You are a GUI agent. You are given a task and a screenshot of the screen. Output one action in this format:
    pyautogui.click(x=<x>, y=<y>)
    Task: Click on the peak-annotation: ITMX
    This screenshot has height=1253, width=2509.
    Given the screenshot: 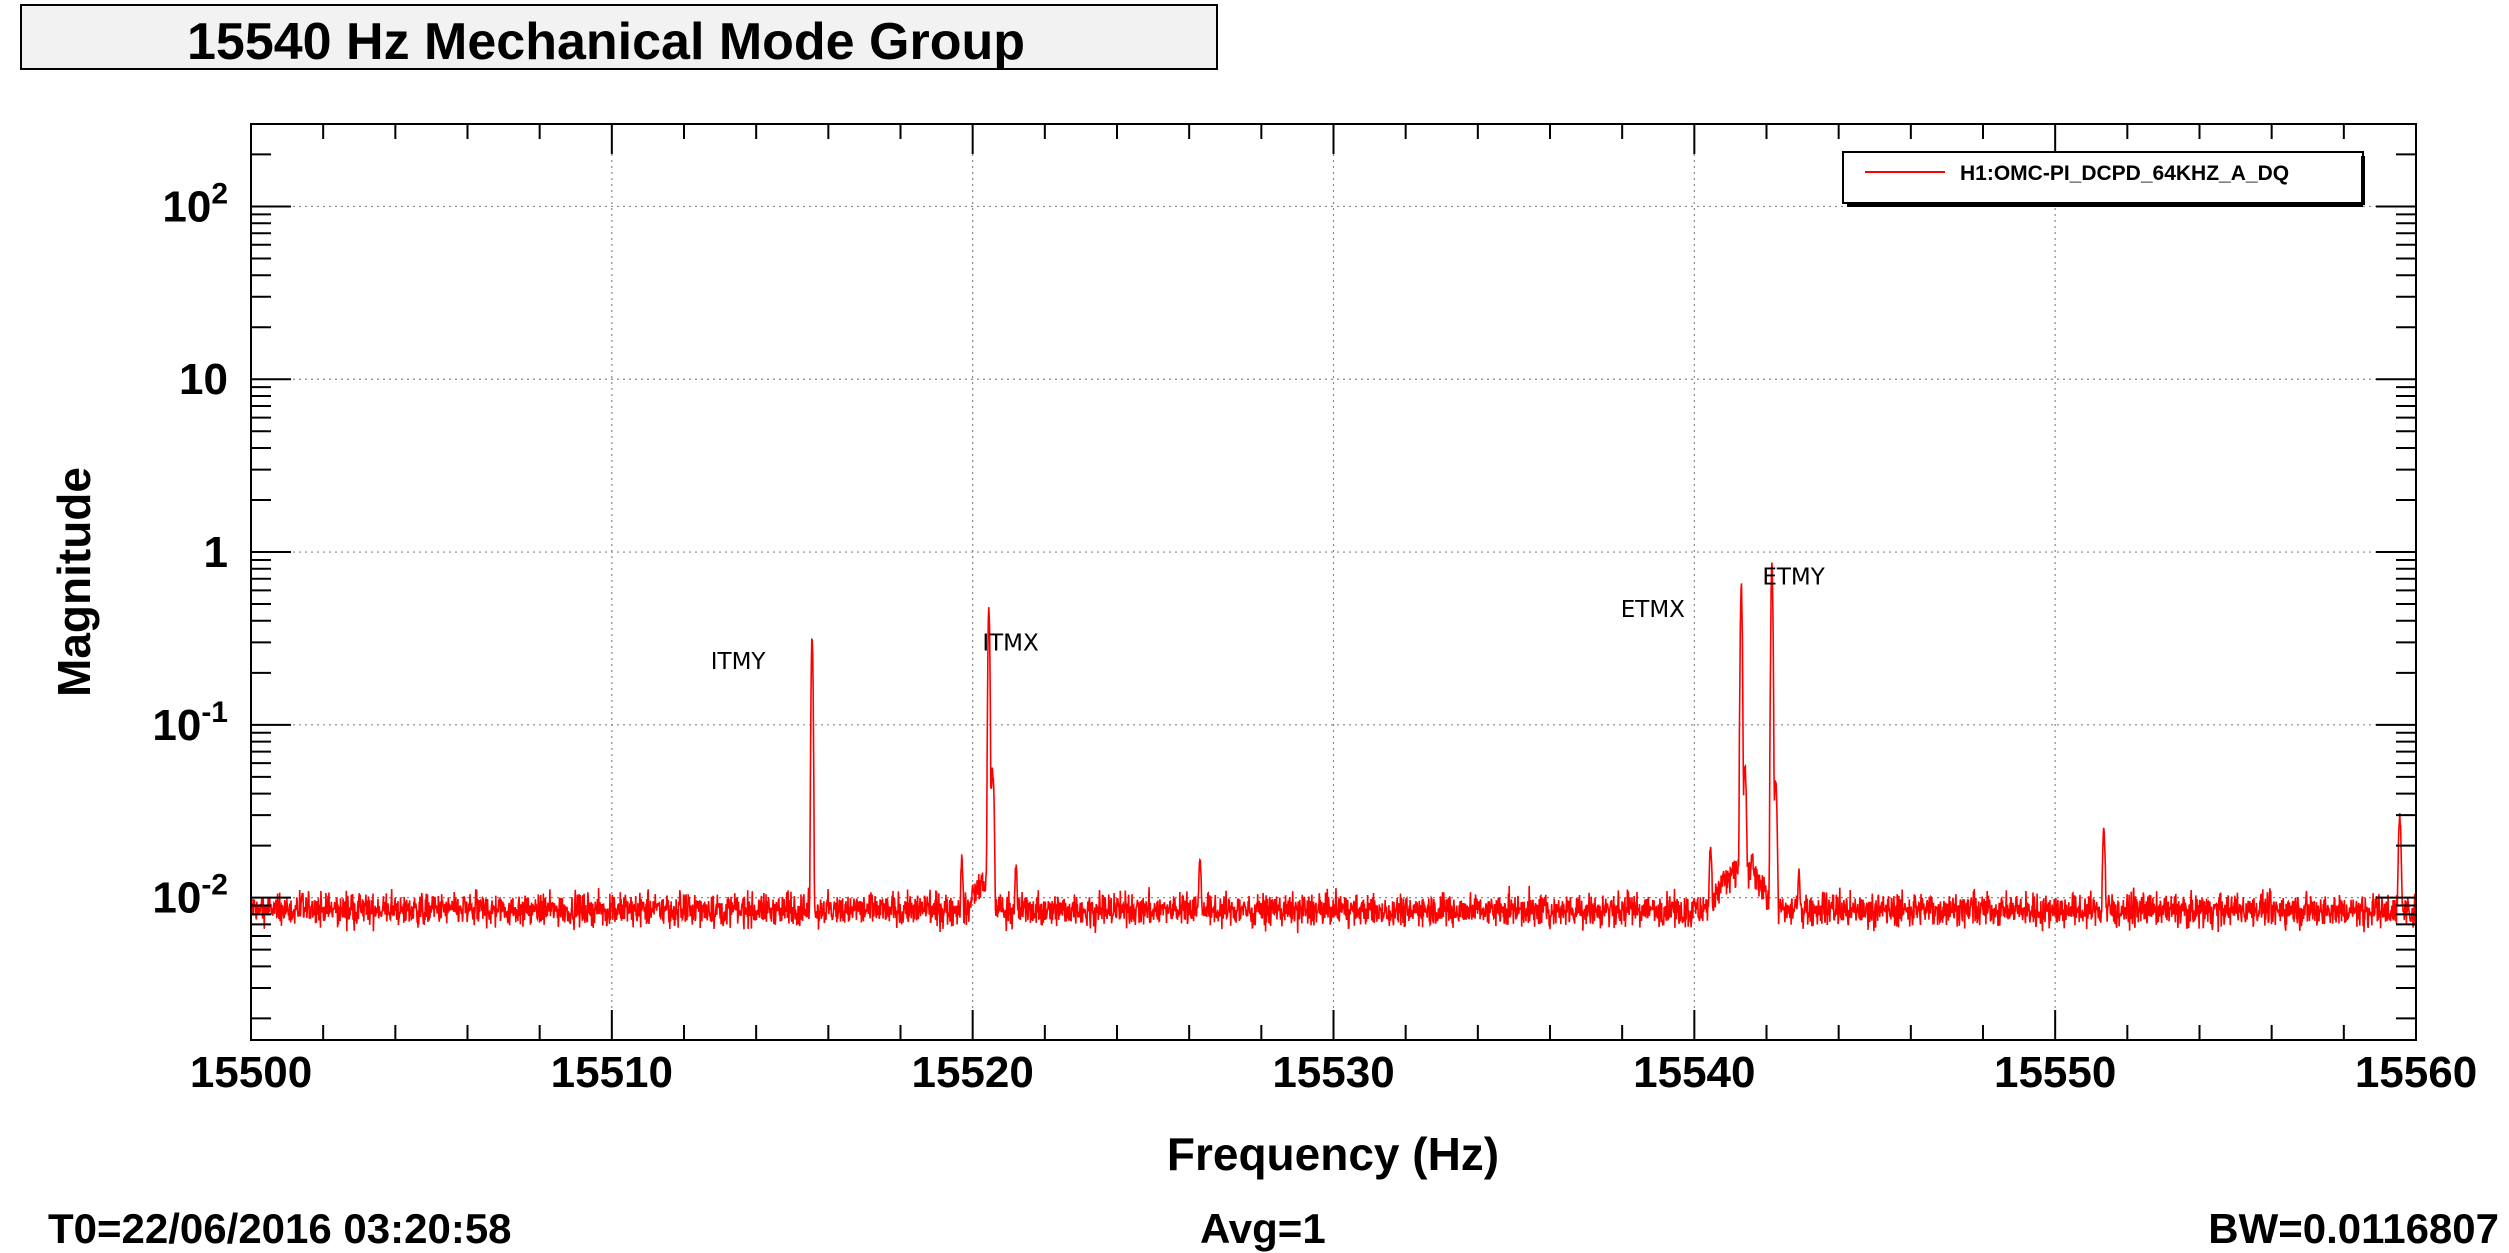 What is the action you would take?
    pyautogui.click(x=1010, y=643)
    